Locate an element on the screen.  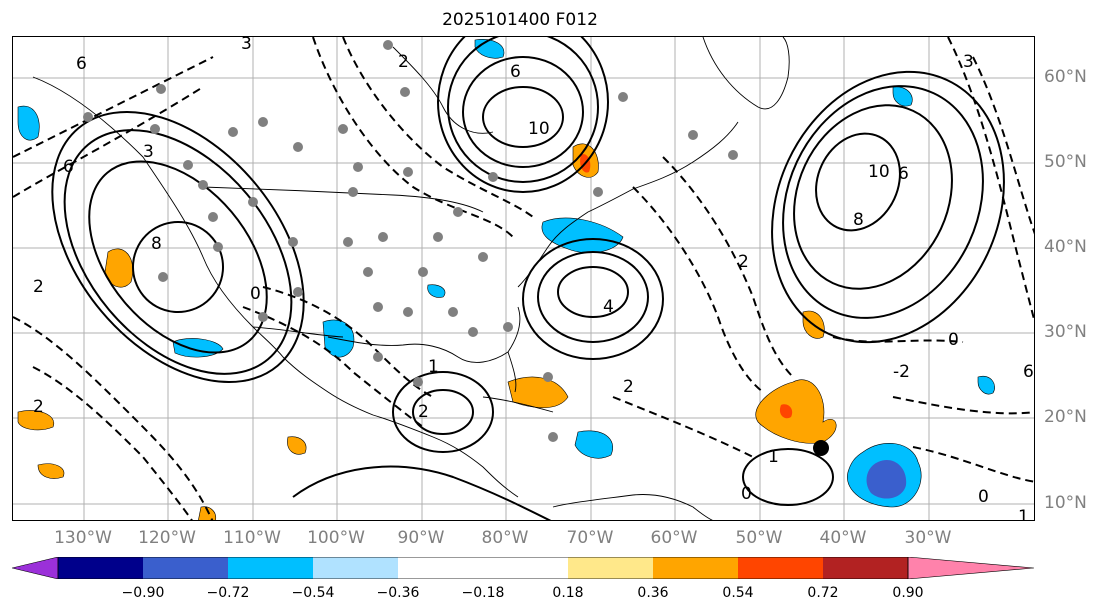
colorbar-tick: −0.90 is located at coordinates (143, 593).